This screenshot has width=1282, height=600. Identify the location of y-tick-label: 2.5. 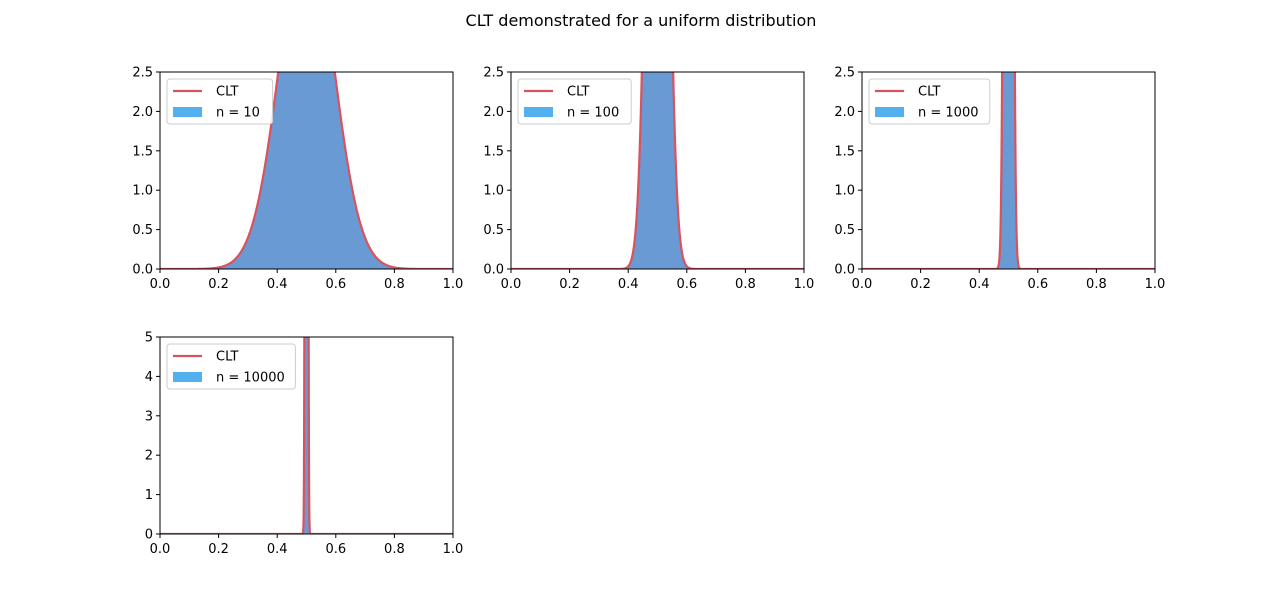
(844, 73).